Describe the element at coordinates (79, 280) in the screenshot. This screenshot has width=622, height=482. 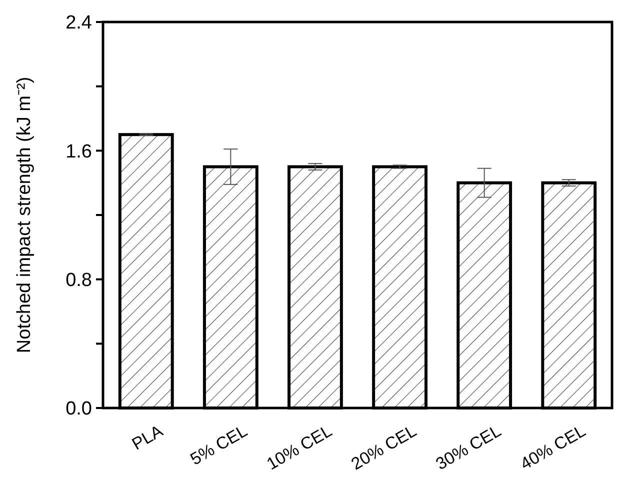
I see `y-tick-label: 0.8` at that location.